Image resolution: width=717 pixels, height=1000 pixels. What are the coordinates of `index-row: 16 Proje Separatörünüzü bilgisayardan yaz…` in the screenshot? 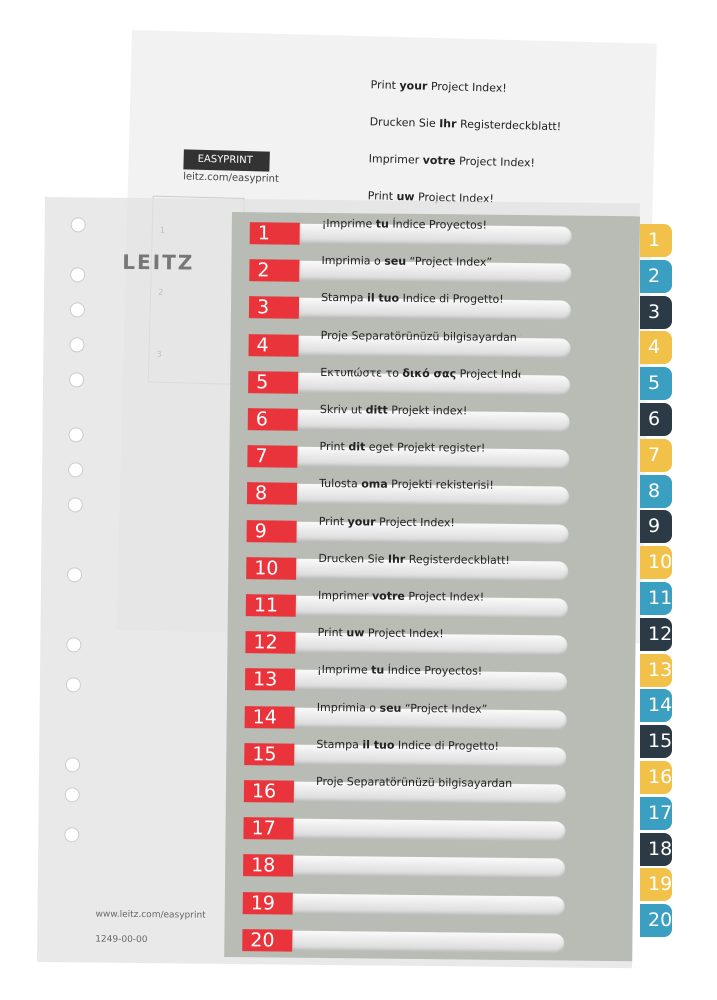 It's located at (406, 790).